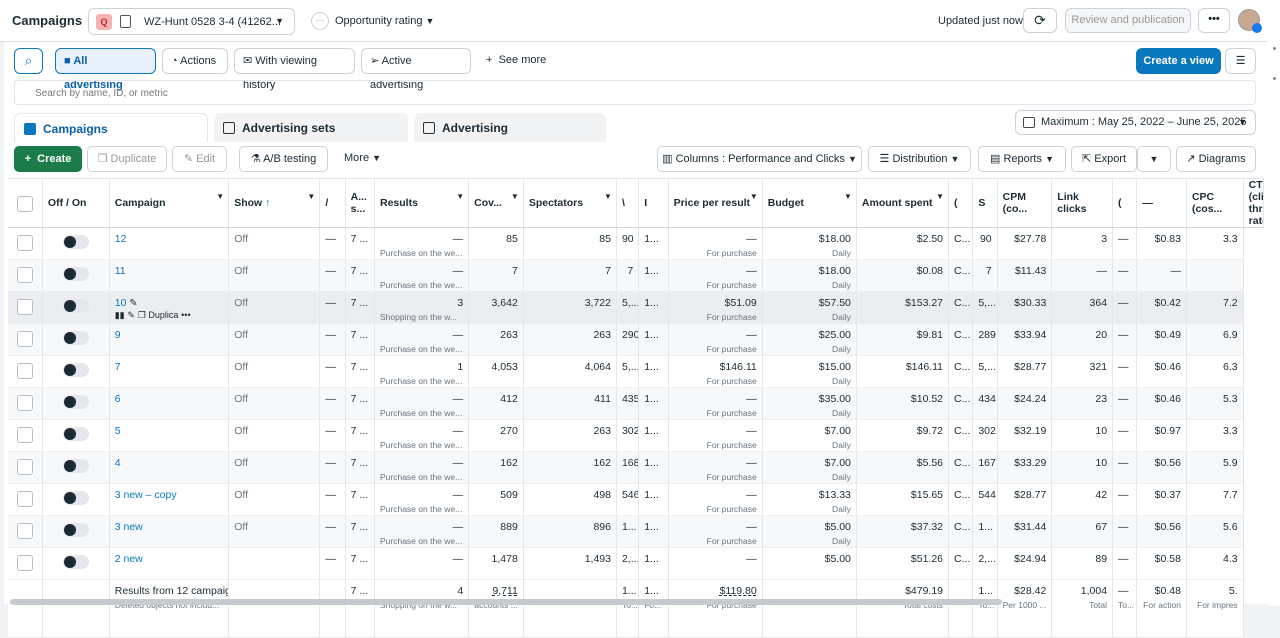 Image resolution: width=1280 pixels, height=638 pixels. I want to click on more-options-button: •••, so click(1214, 20).